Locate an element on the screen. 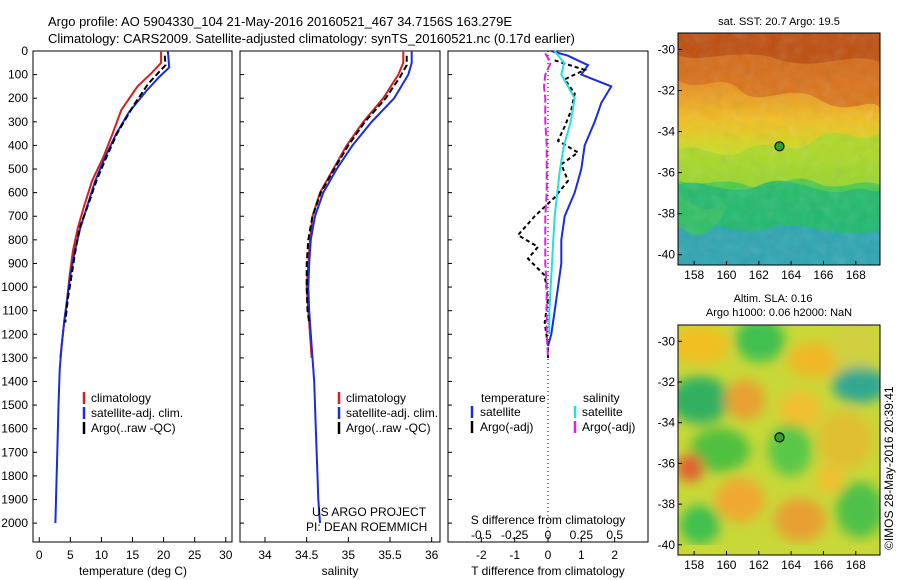  salinity-series is located at coordinates (359, 287).